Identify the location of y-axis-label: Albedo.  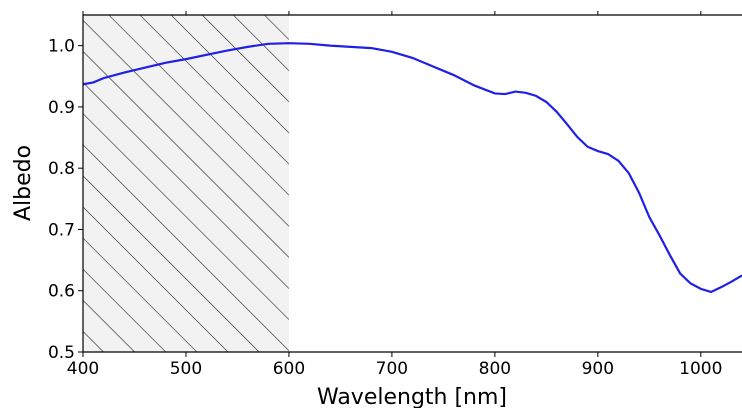
(23, 183).